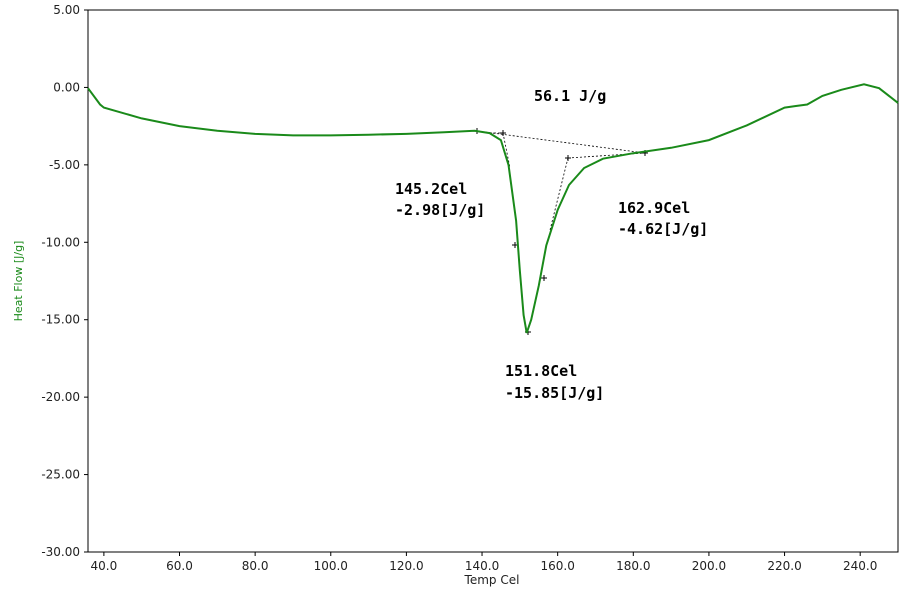  Describe the element at coordinates (633, 566) in the screenshot. I see `x-tick-label: 180.0` at that location.